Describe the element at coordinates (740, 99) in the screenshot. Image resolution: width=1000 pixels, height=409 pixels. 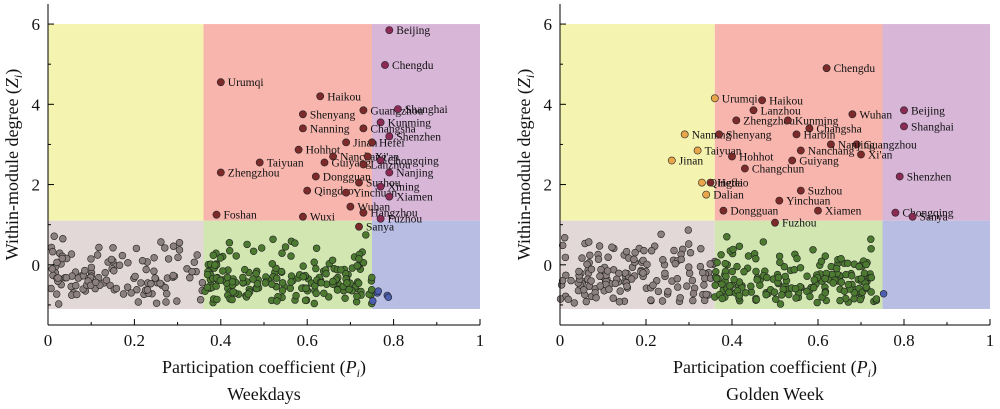
I see `city-label: Urumqi` at that location.